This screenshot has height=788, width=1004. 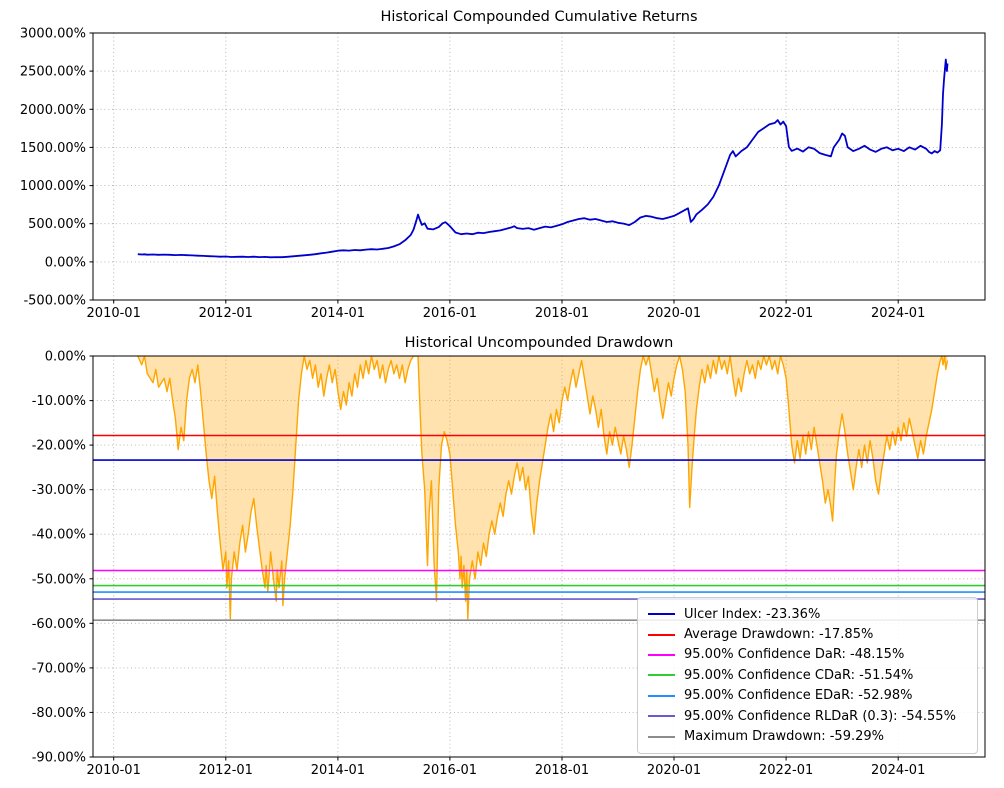 I want to click on legend-label: Average Drawdown: -17.85%, so click(x=779, y=635).